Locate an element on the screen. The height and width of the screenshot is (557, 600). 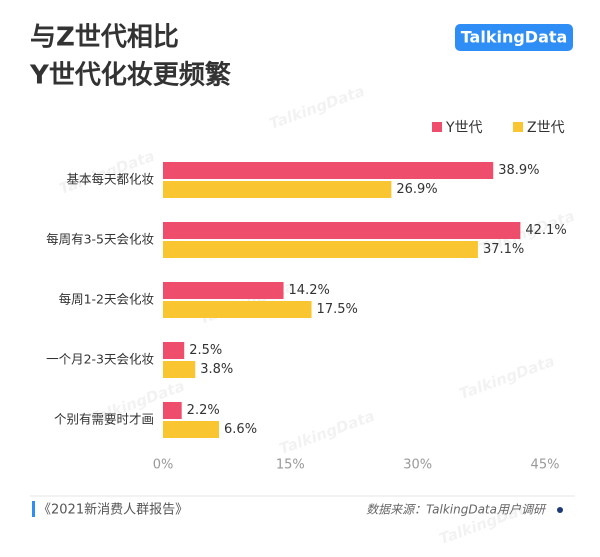
legend-label: Y世代 is located at coordinates (464, 128).